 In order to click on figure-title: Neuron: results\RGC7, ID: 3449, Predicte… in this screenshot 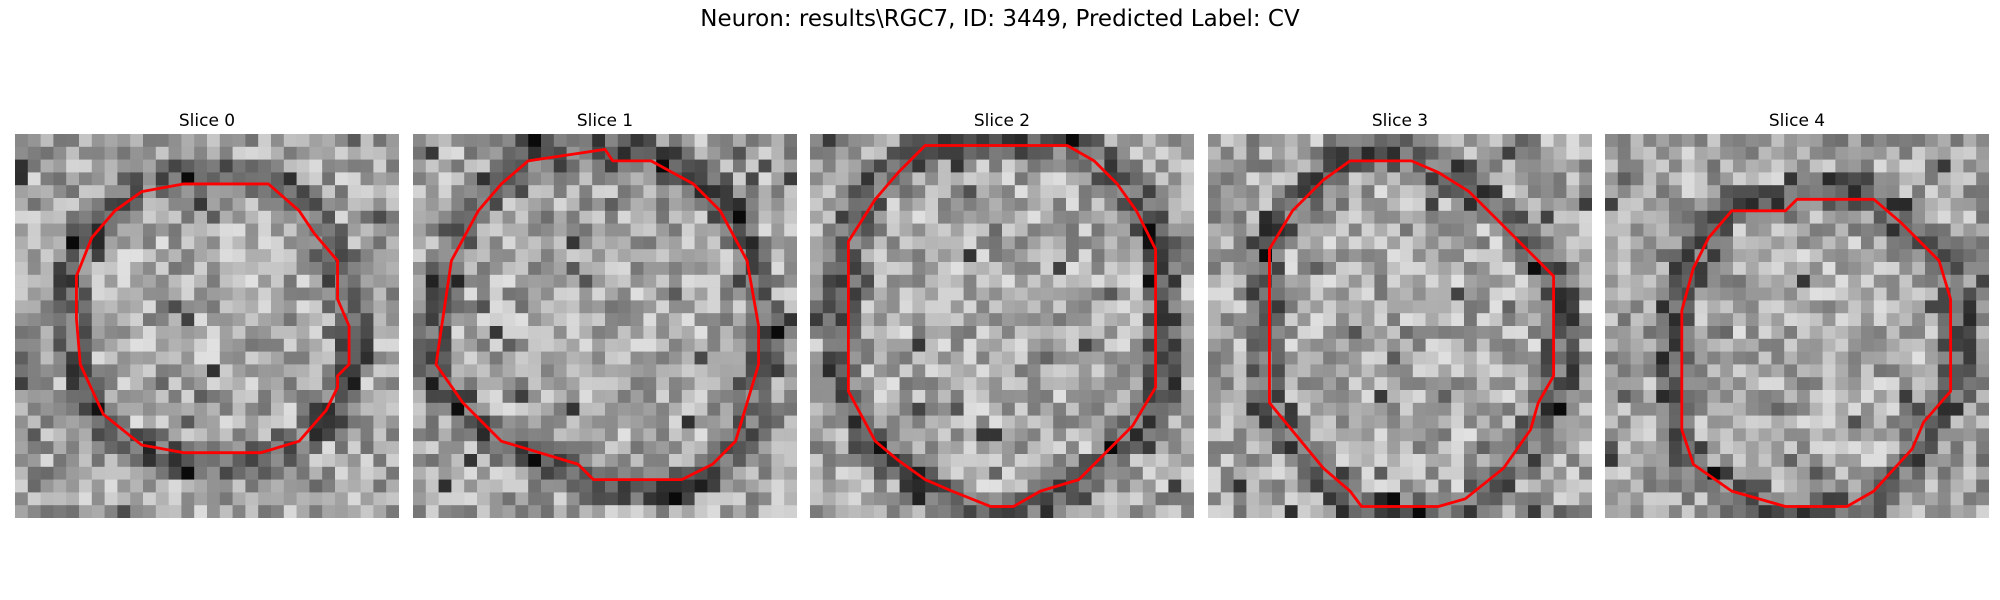, I will do `click(1000, 19)`.